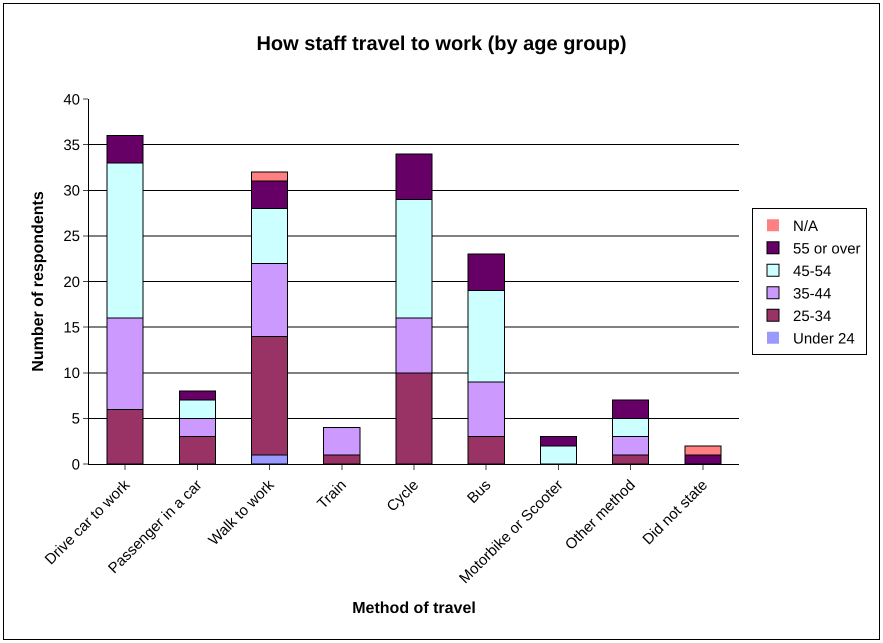  What do you see at coordinates (39, 281) in the screenshot?
I see `y-axis-title: Number of respondents` at bounding box center [39, 281].